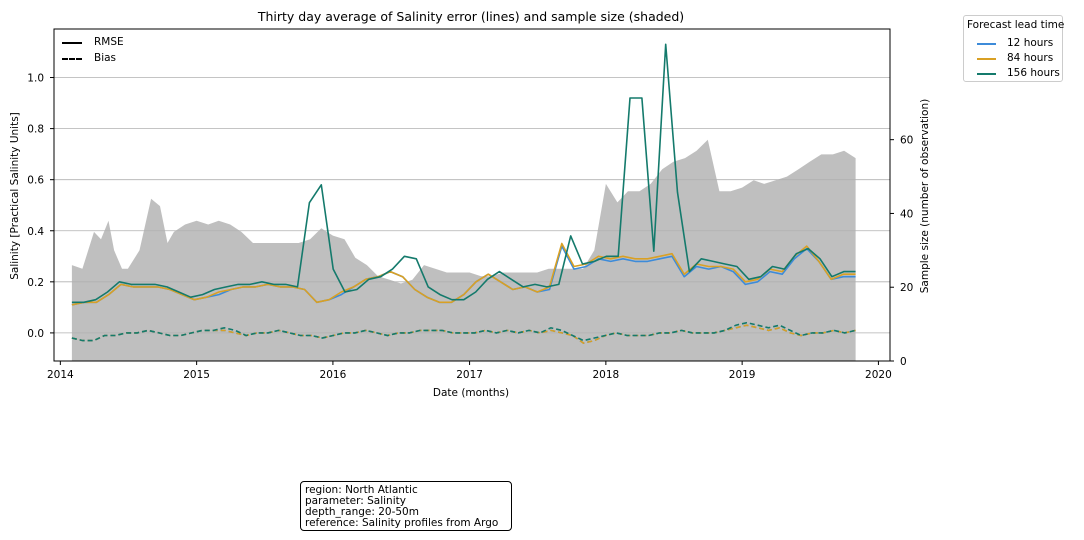 The image size is (1084, 540). Describe the element at coordinates (105, 58) in the screenshot. I see `legend-label: Bias` at that location.